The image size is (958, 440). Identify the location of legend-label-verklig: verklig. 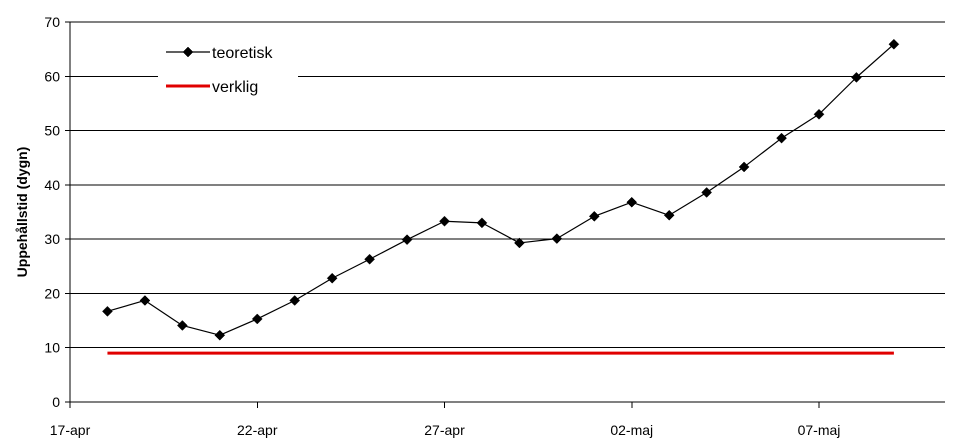
(235, 87).